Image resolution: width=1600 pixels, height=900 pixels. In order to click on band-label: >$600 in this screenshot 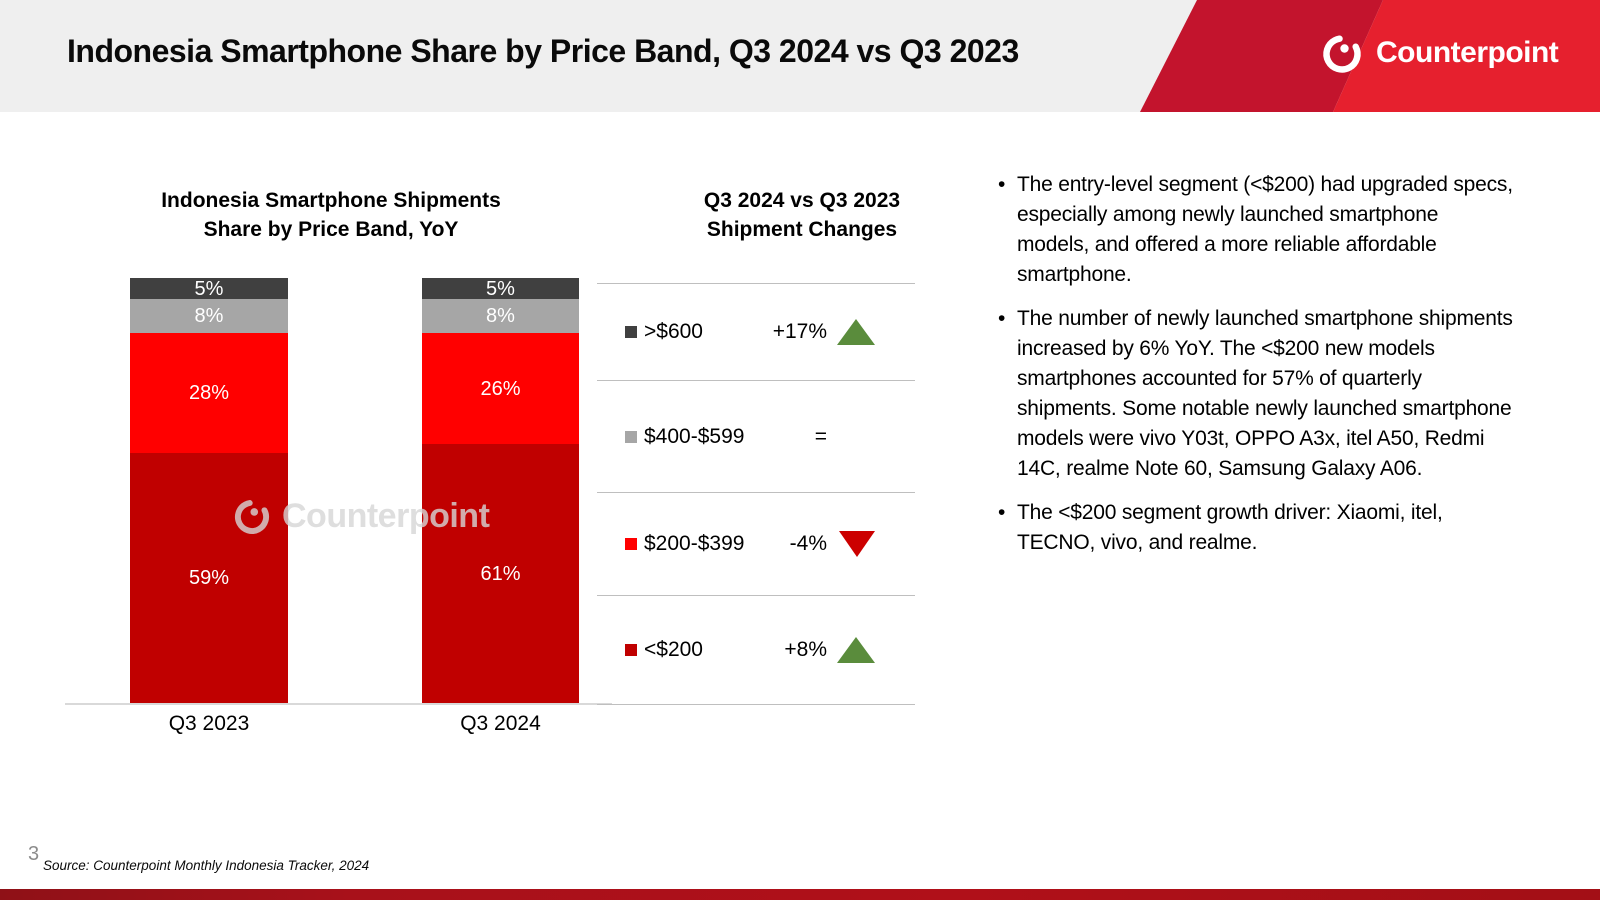, I will do `click(673, 331)`.